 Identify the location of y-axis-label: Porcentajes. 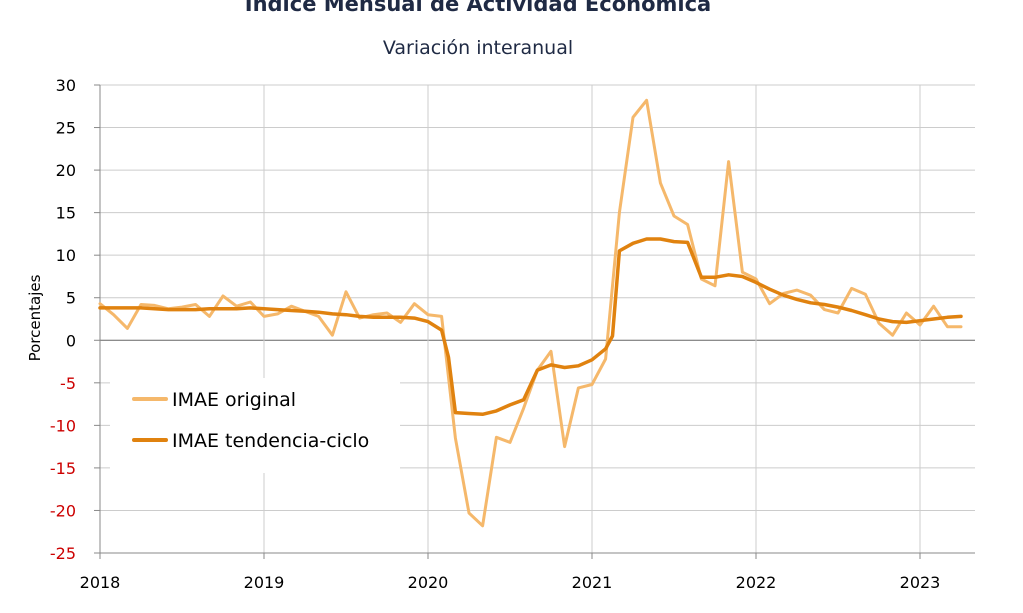
(35, 317).